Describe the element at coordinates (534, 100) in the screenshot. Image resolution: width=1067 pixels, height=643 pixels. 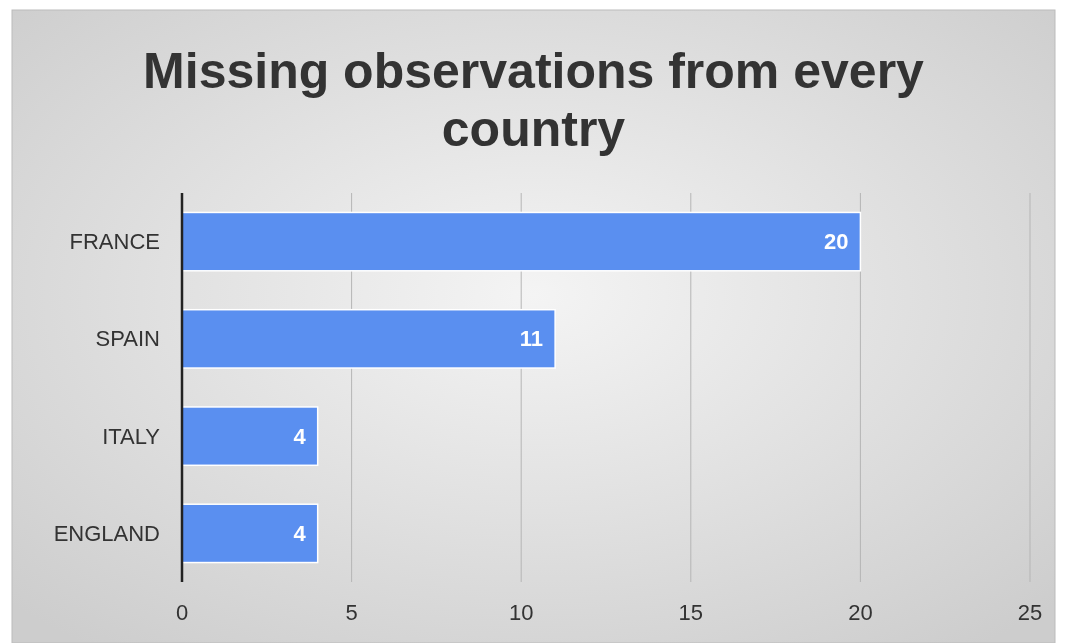
I see `chart-title: Missing observations from every country` at that location.